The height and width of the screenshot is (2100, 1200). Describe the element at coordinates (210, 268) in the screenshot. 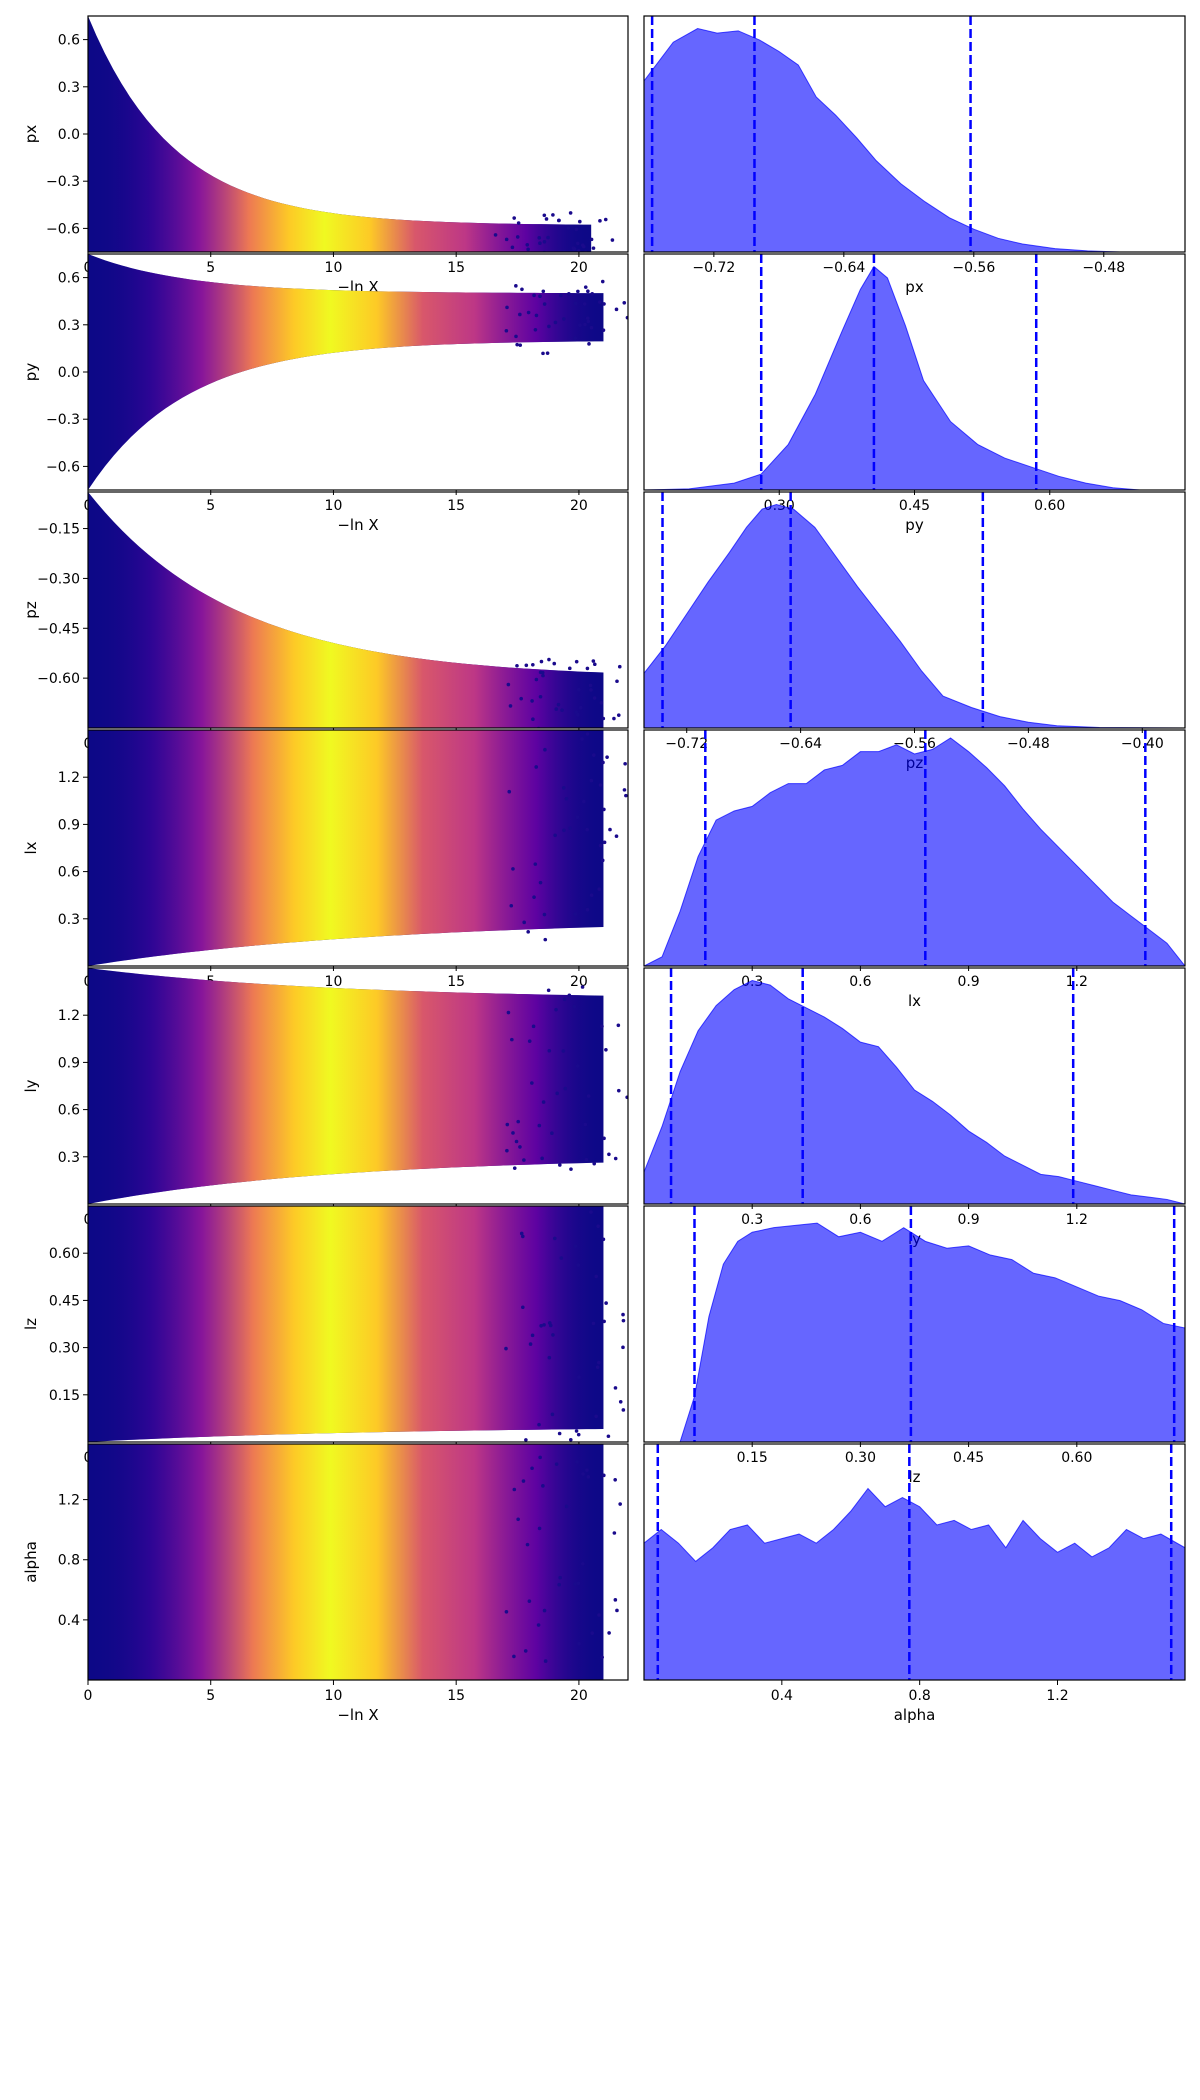

I see `trace-xtick-label: 5` at that location.